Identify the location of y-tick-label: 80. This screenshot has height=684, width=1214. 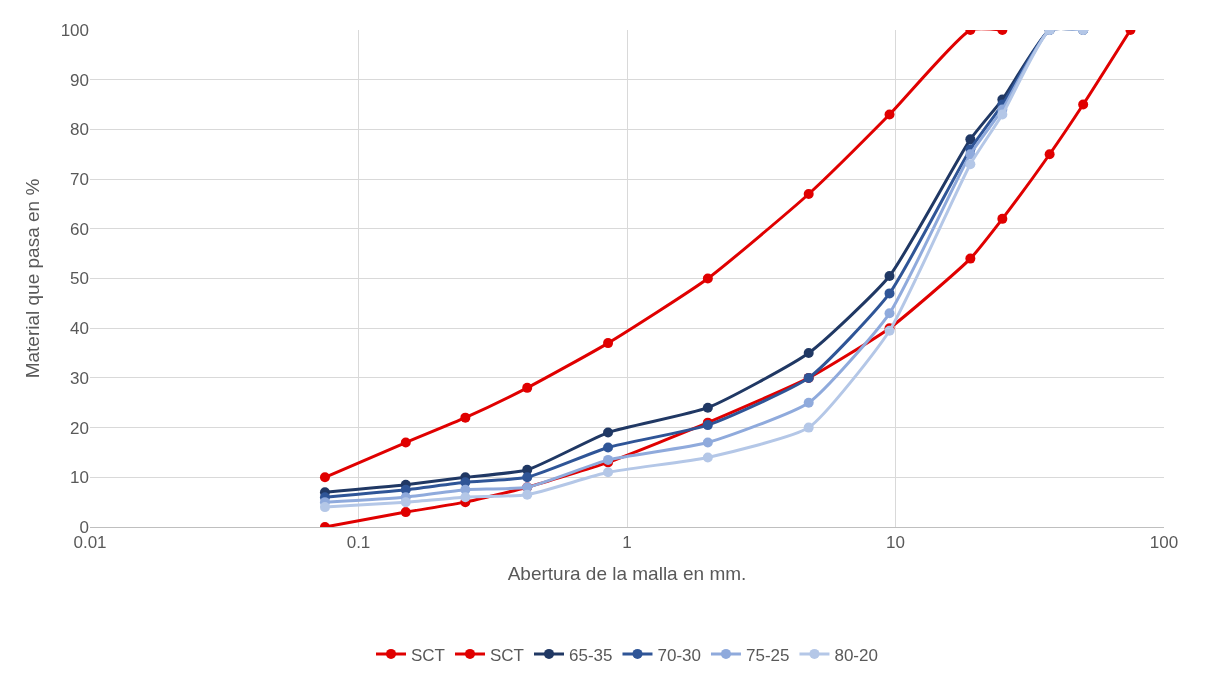
(79, 130).